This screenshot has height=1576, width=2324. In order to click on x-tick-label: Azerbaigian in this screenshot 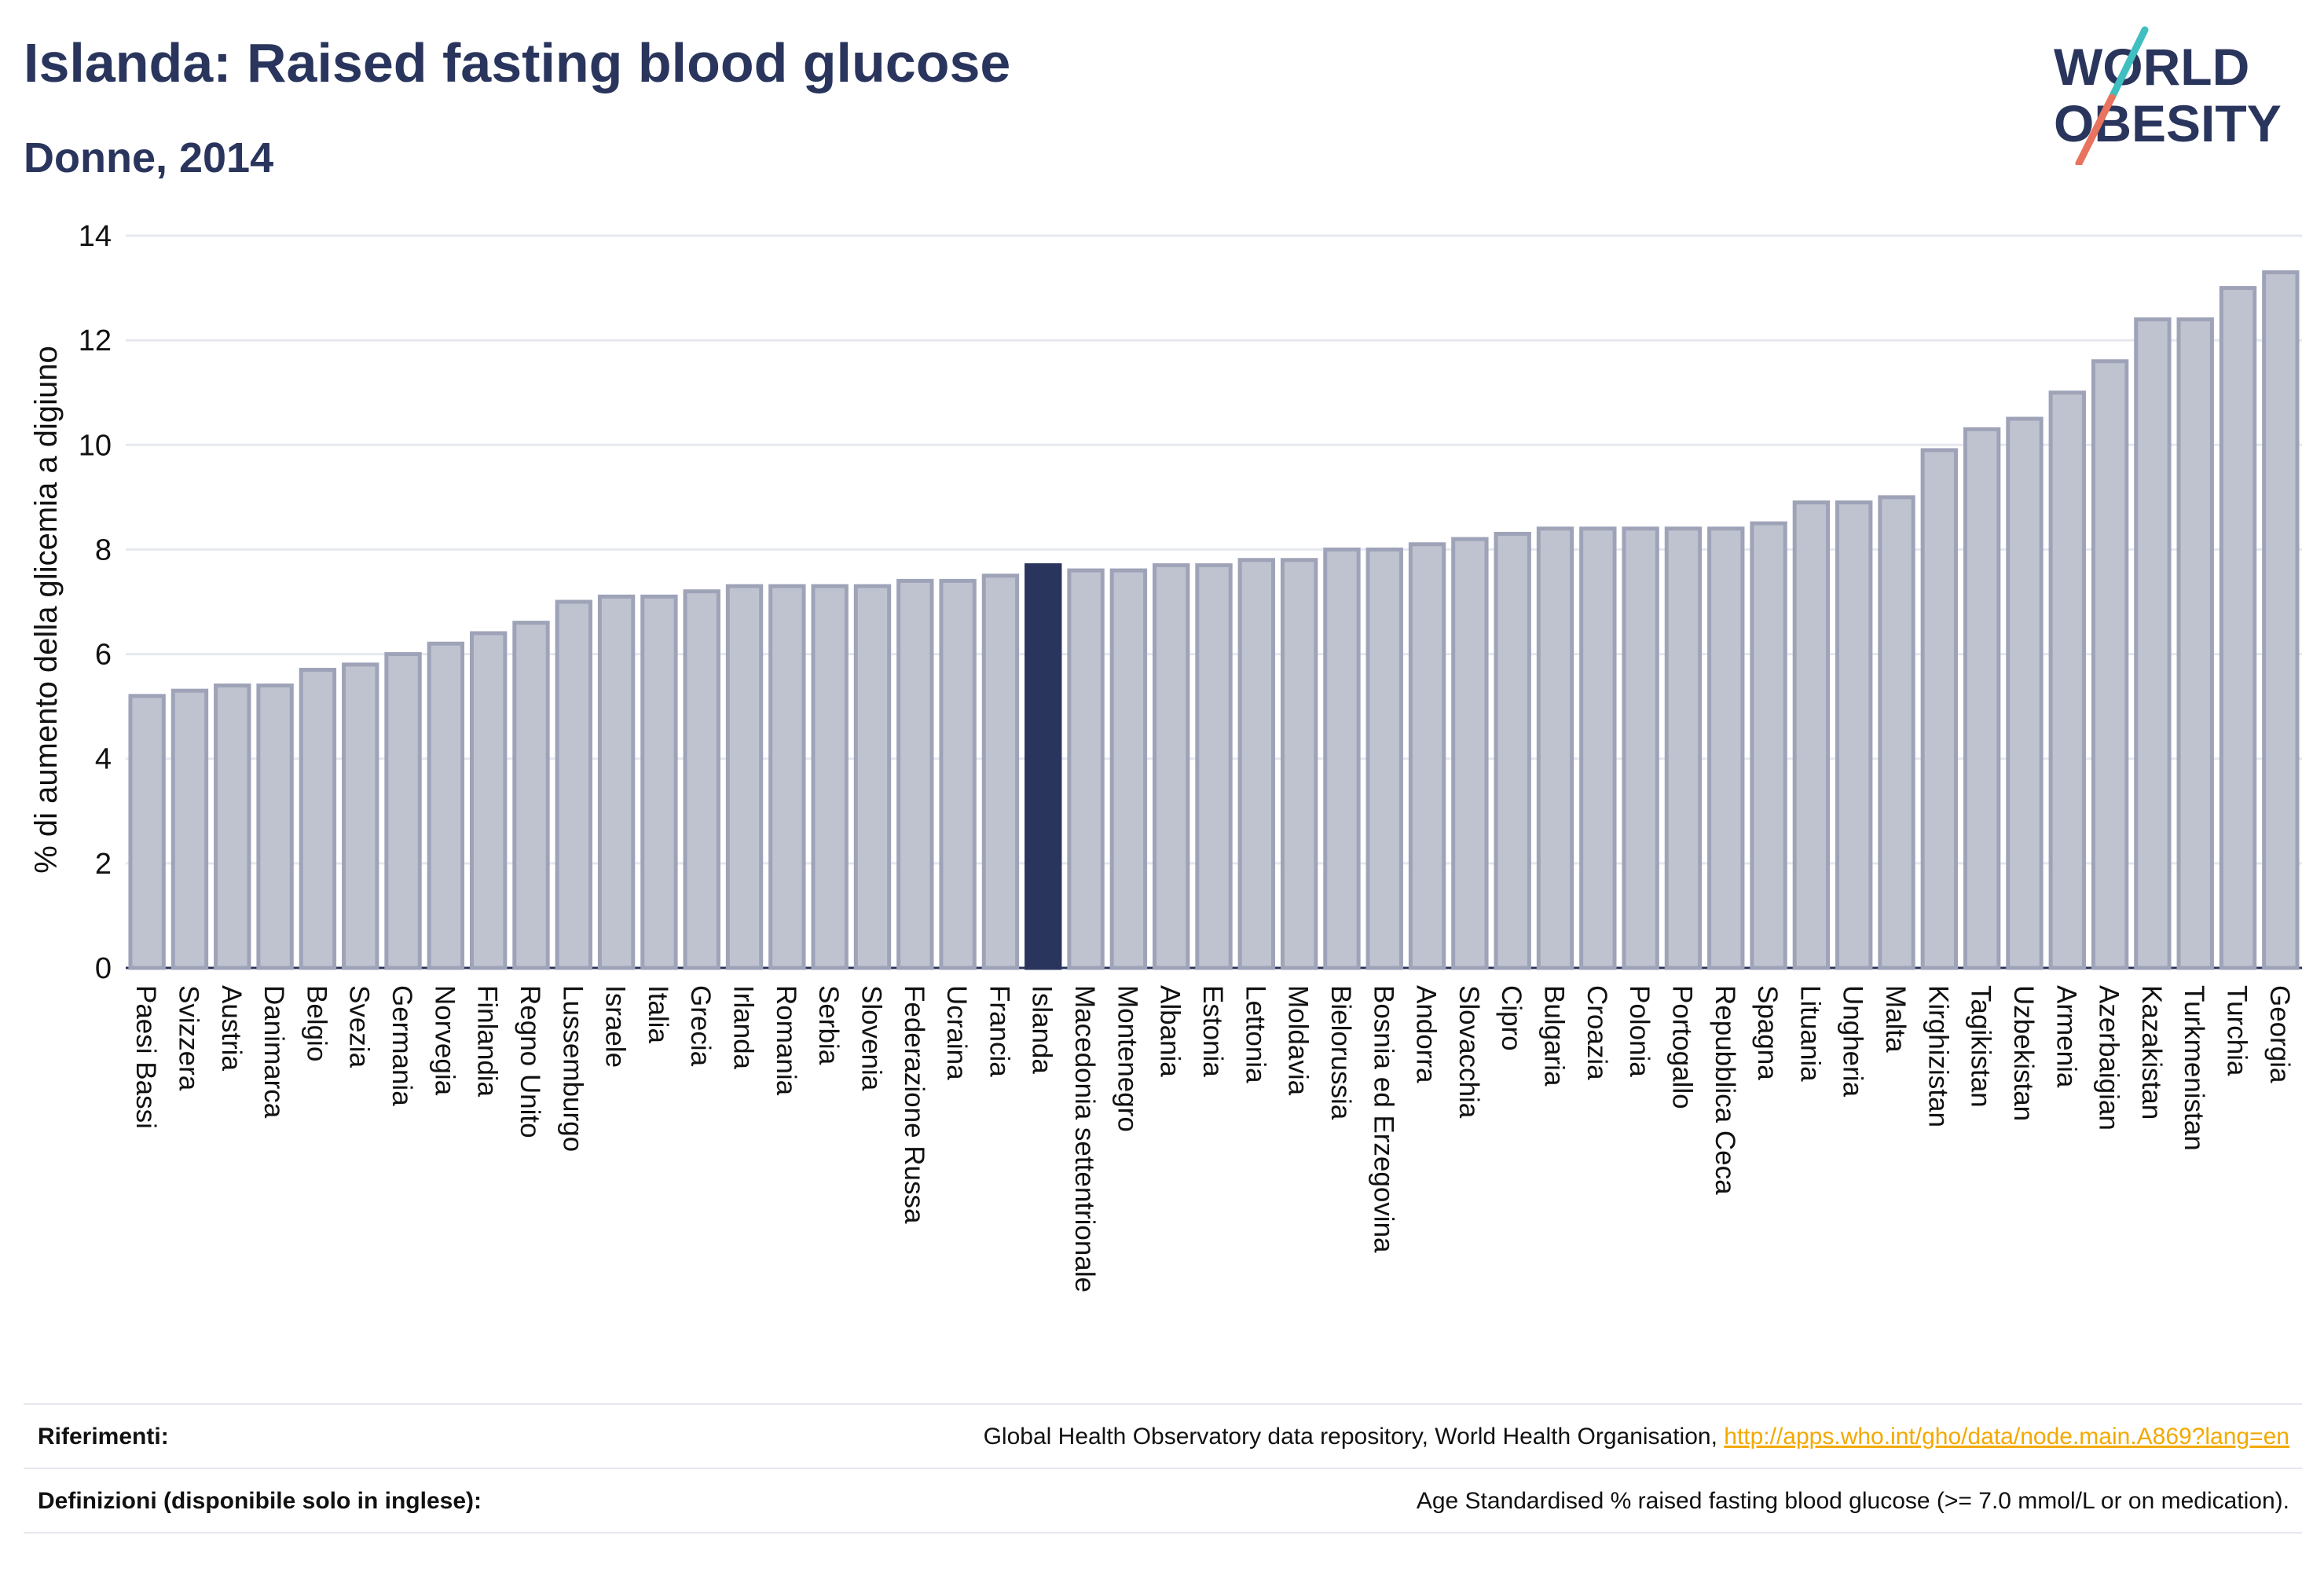, I will do `click(2109, 1058)`.